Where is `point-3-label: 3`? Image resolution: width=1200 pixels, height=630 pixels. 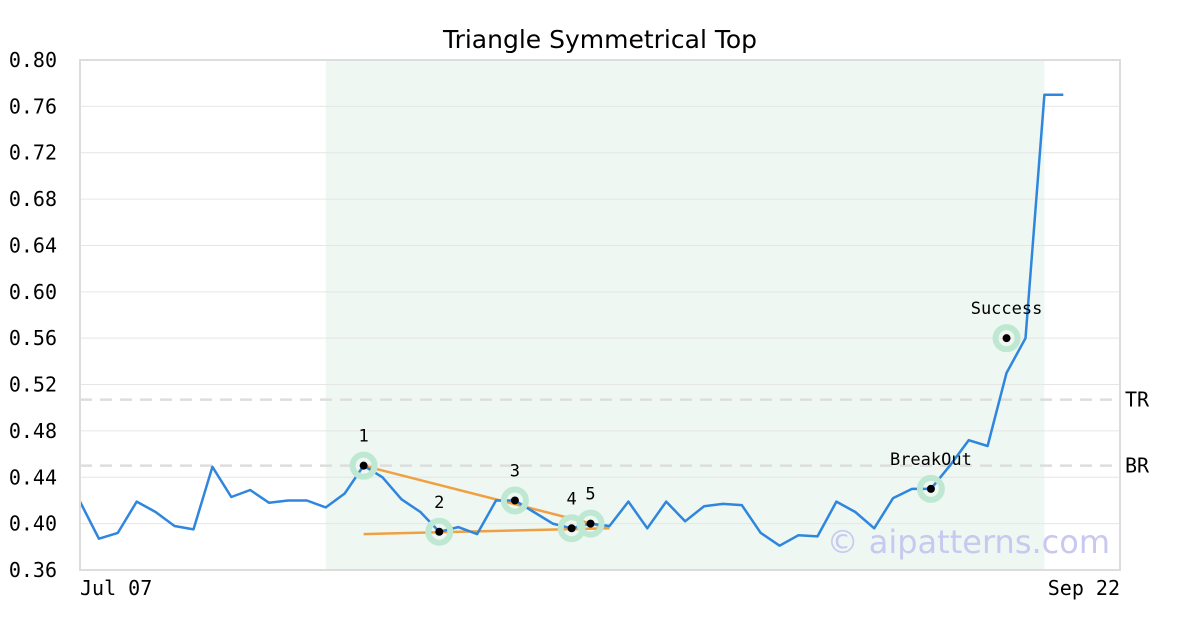
point-3-label: 3 is located at coordinates (515, 471).